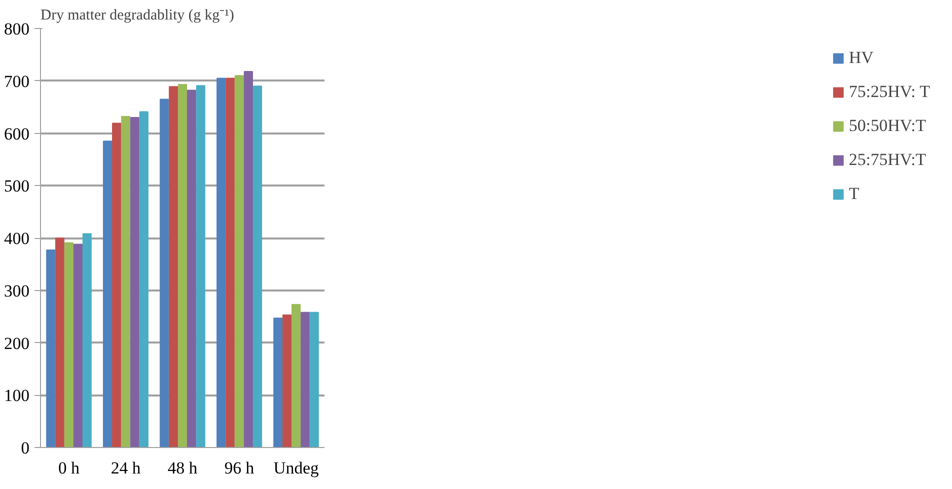  I want to click on y-tick-label: 500, so click(17, 186).